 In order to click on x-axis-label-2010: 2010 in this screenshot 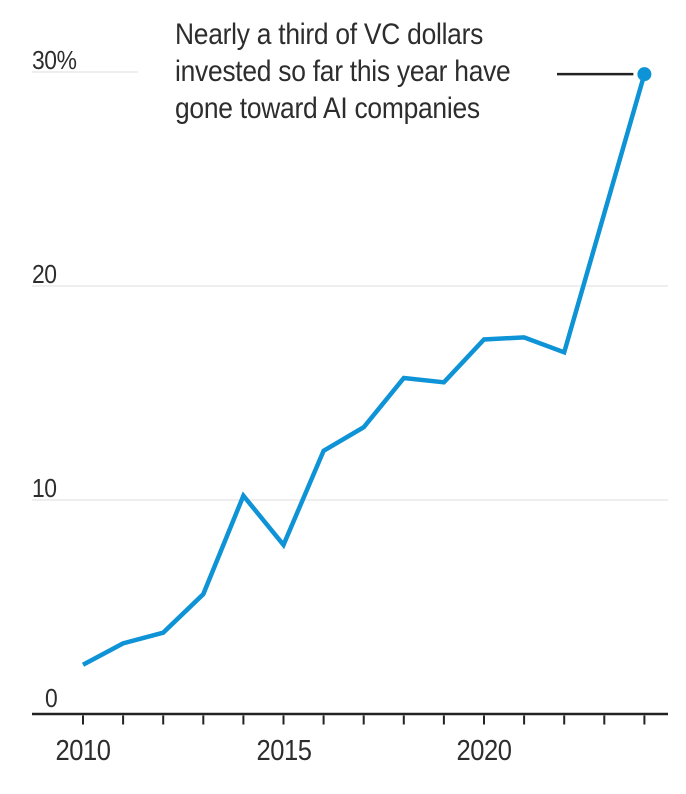, I will do `click(83, 751)`.